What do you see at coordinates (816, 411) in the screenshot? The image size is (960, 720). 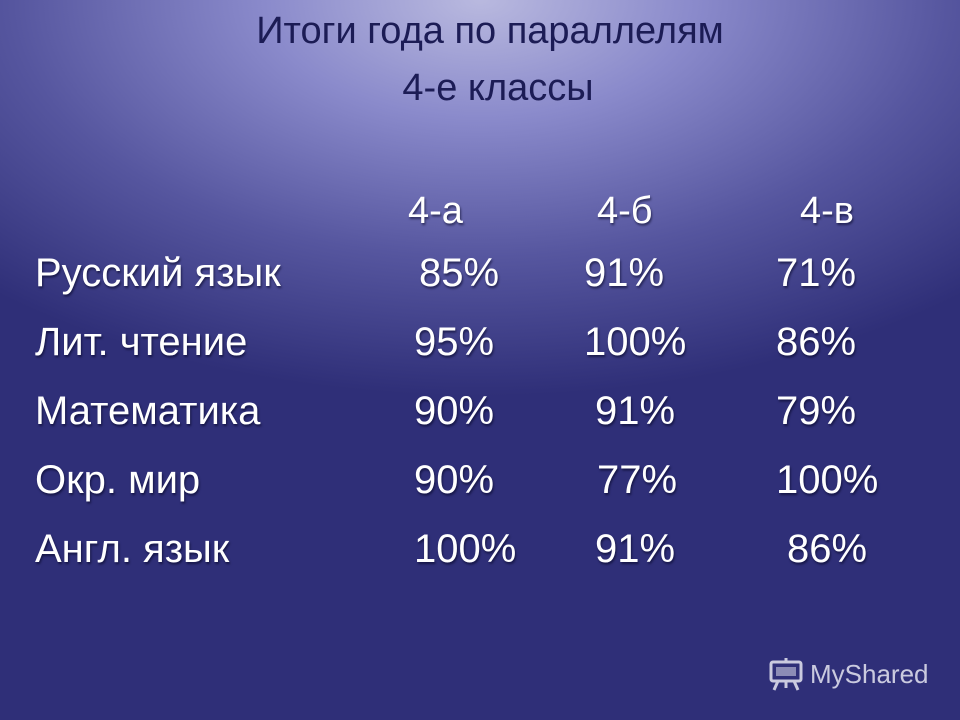 I see `row-value-4v: 79%` at bounding box center [816, 411].